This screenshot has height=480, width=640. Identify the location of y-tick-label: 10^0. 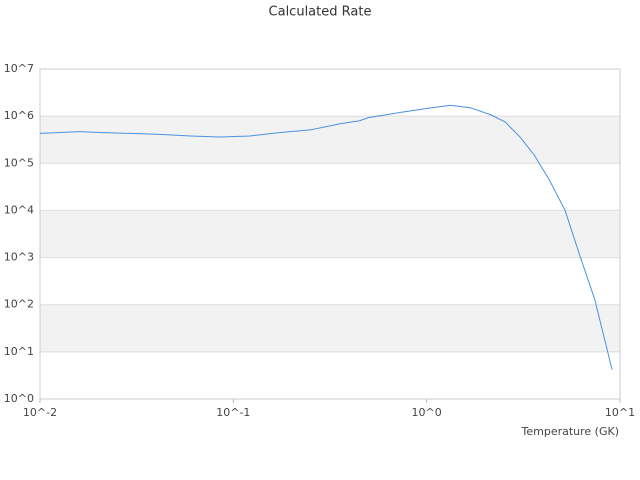
(19, 398).